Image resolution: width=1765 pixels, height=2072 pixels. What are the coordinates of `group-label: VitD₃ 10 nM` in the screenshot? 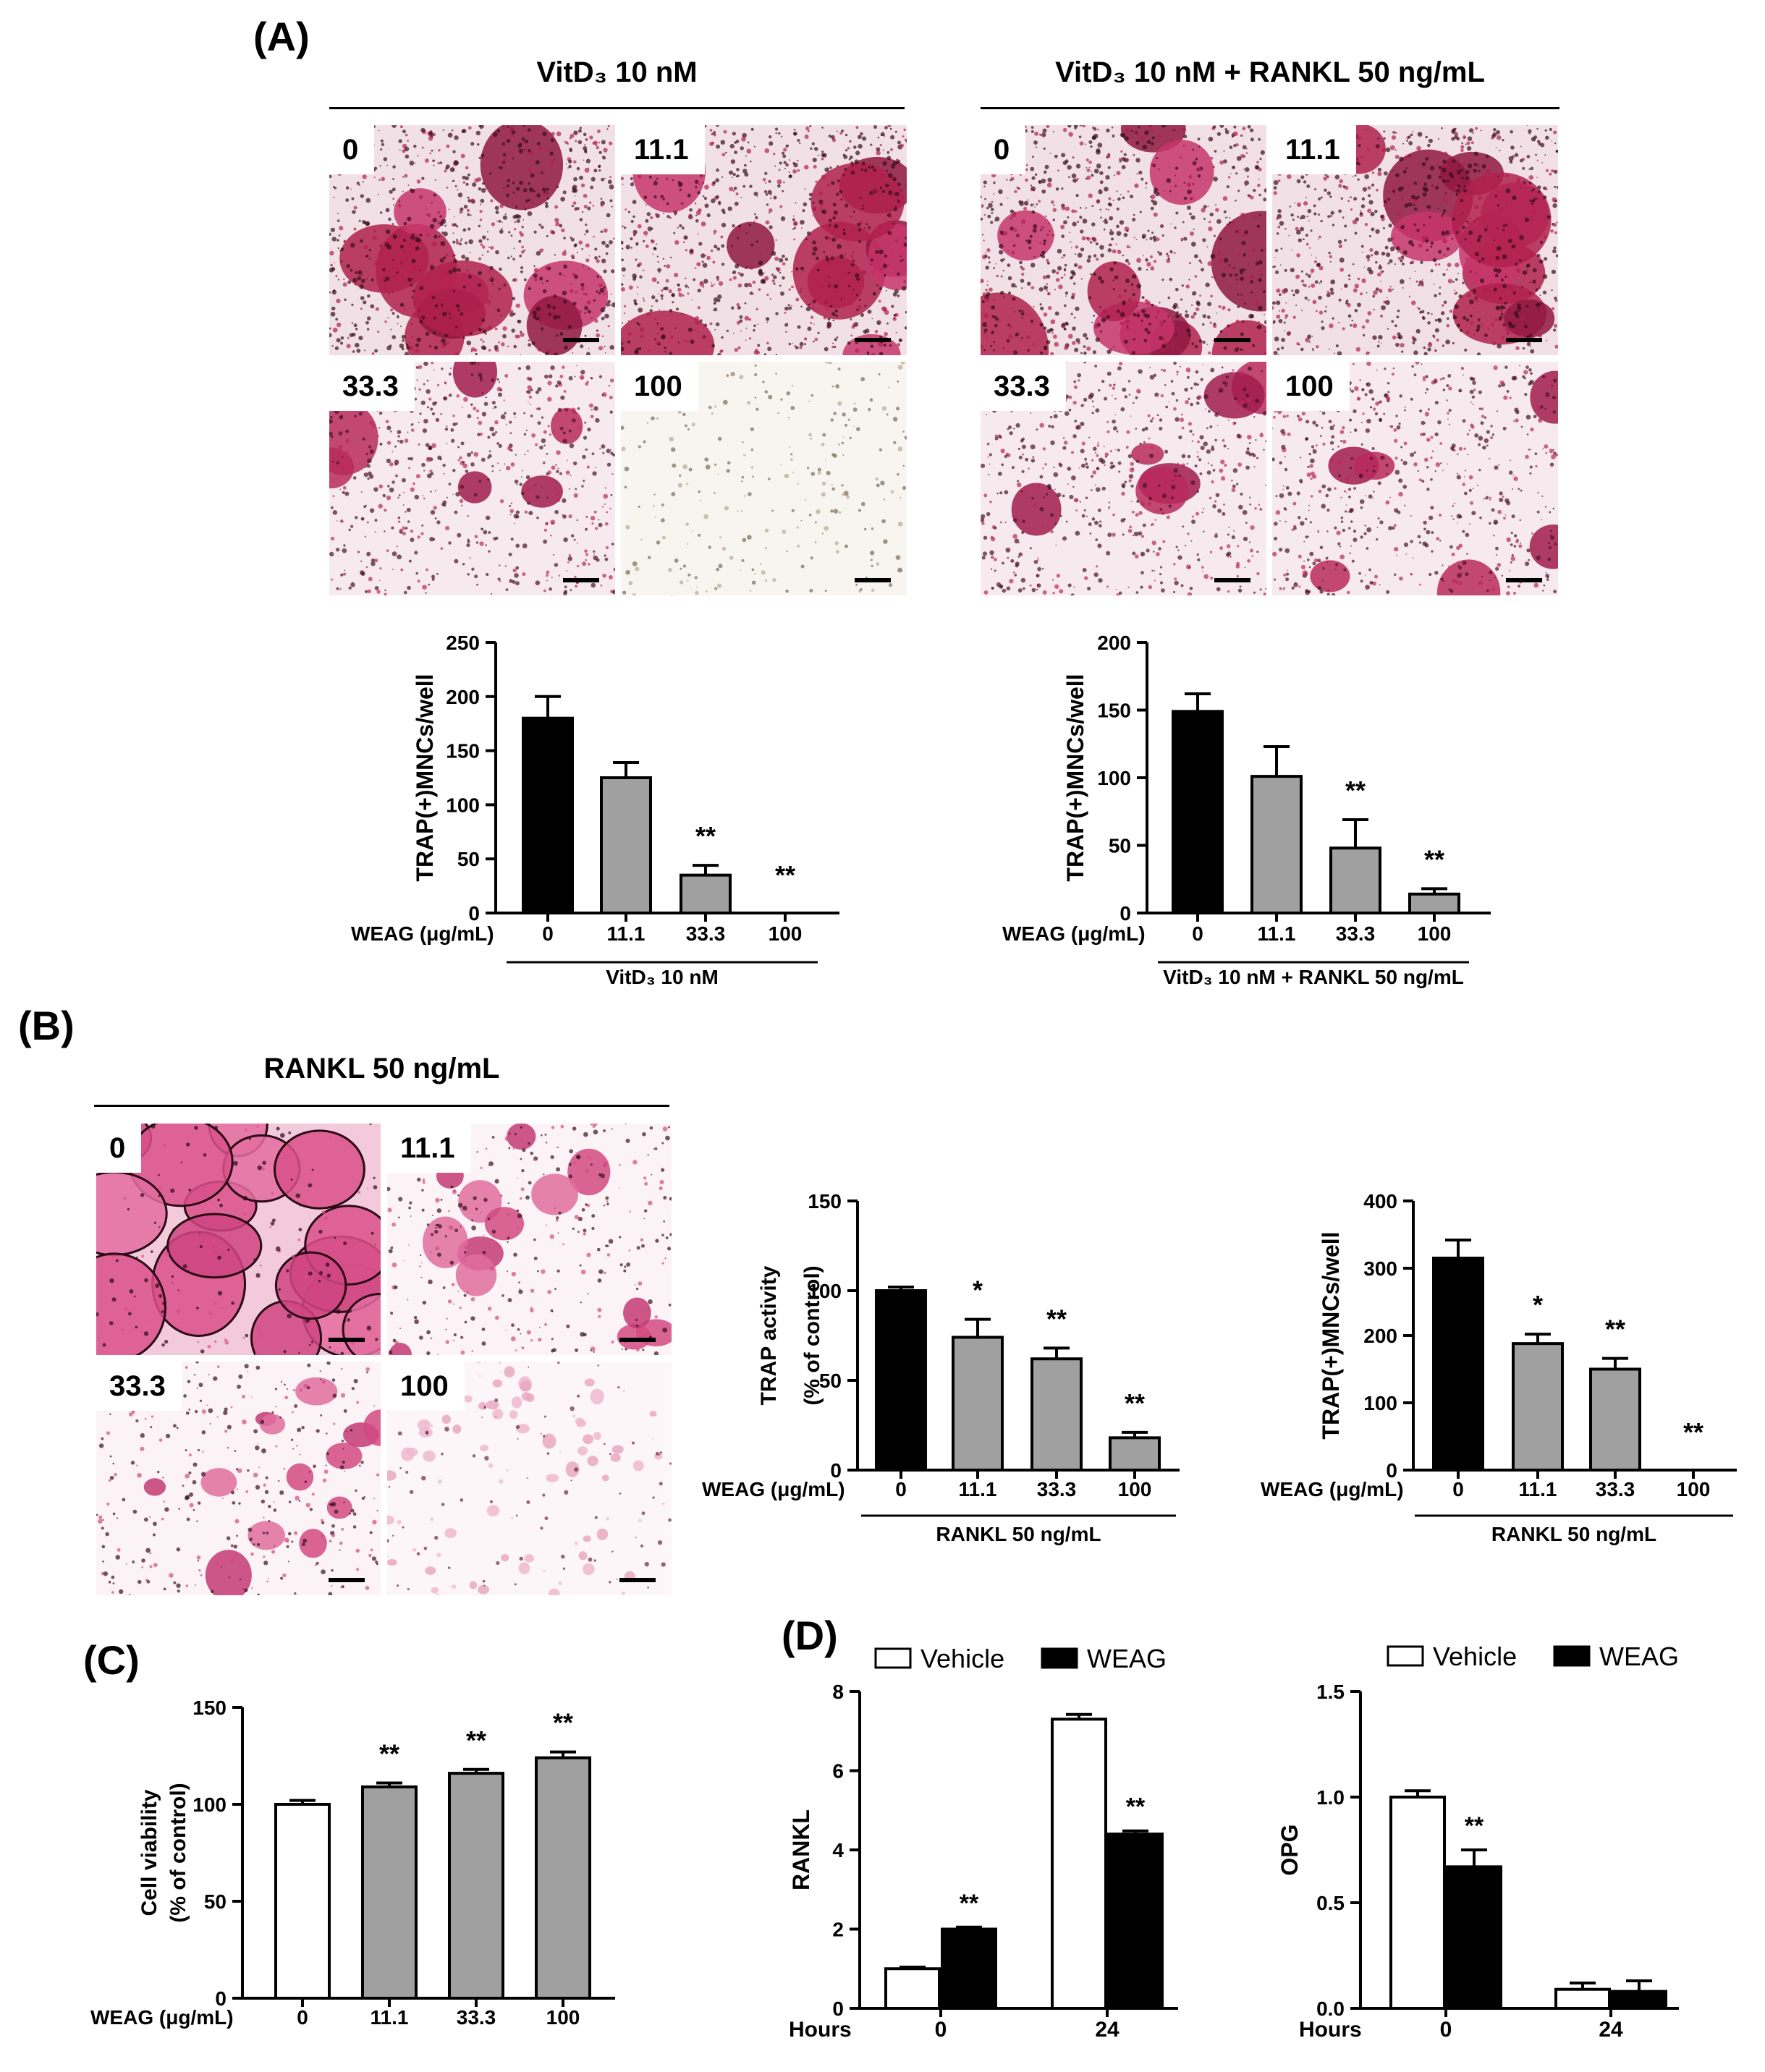 It's located at (662, 977).